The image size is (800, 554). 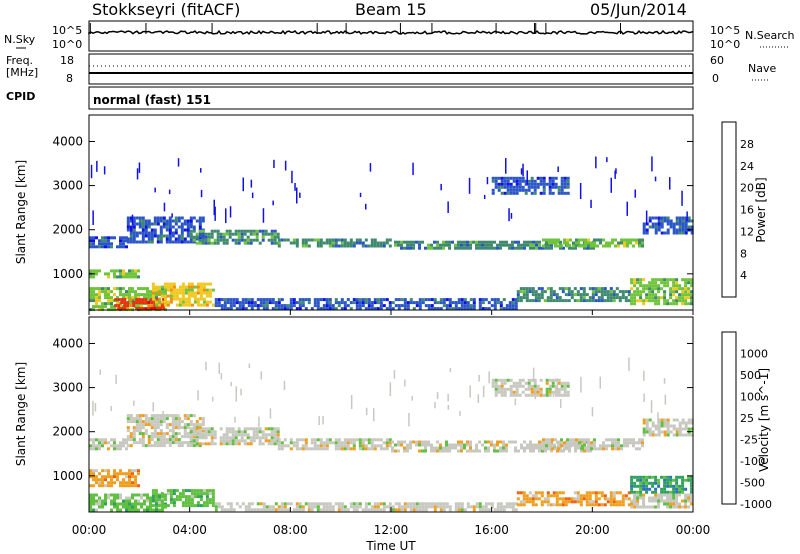 I want to click on y-tick-label: 1000, so click(x=67, y=476).